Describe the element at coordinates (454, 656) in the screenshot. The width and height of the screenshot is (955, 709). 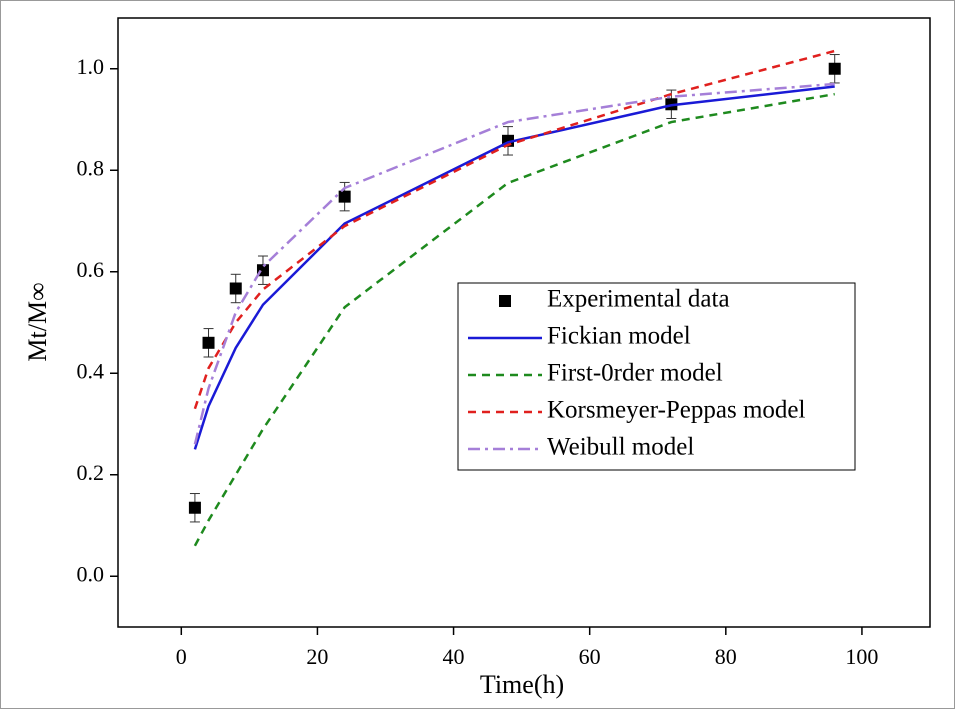
I see `x-tick-label: 40` at that location.